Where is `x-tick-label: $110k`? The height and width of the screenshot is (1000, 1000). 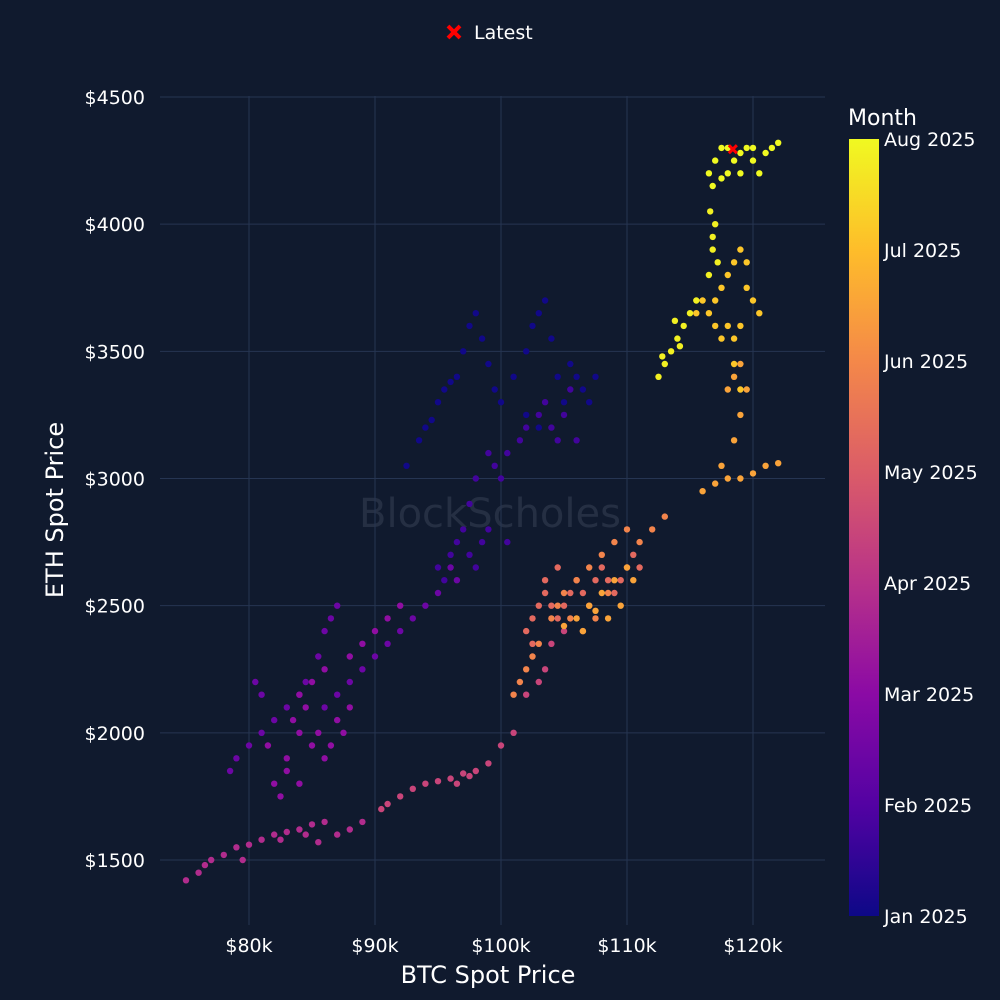 x-tick-label: $110k is located at coordinates (626, 946).